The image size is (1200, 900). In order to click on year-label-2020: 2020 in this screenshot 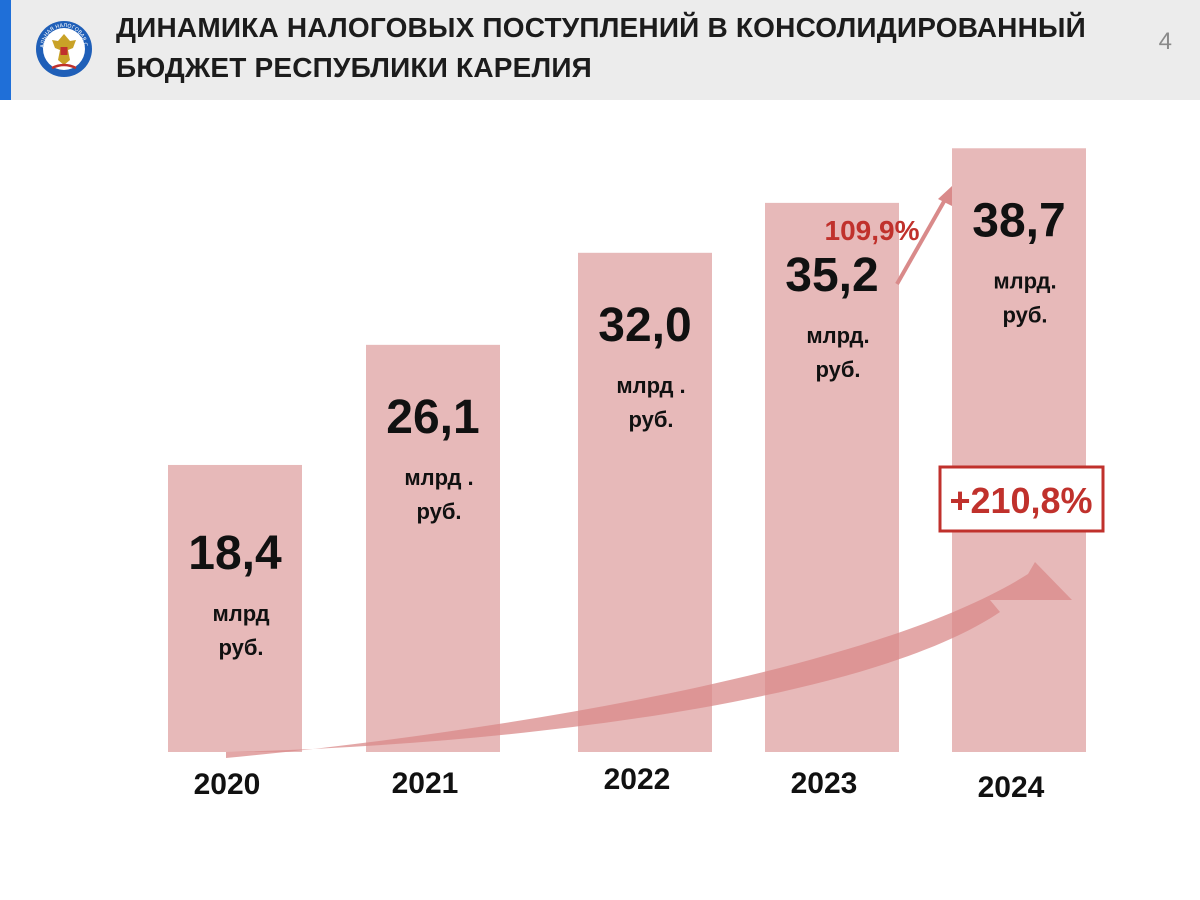, I will do `click(227, 784)`.